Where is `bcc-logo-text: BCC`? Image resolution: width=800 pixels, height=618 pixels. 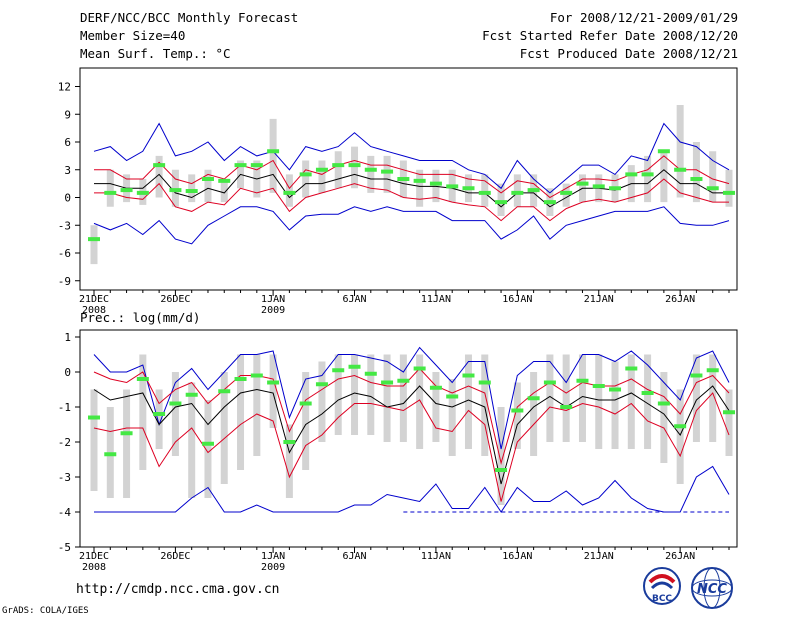
bcc-logo-text: BCC is located at coordinates (662, 599).